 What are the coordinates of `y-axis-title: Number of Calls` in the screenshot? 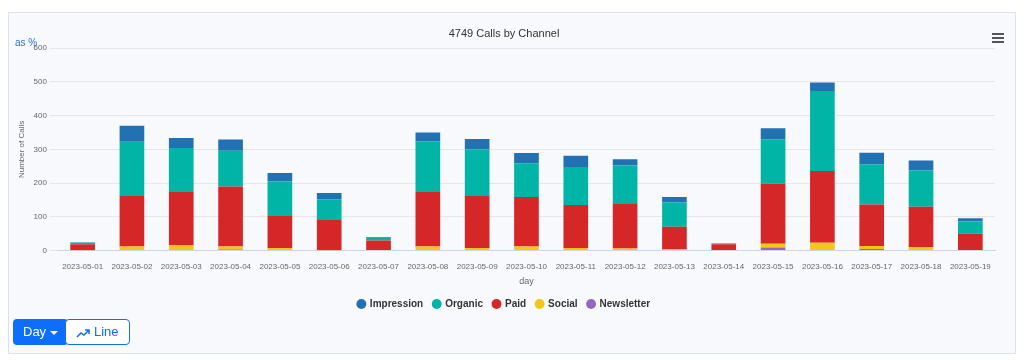 It's located at (21, 149).